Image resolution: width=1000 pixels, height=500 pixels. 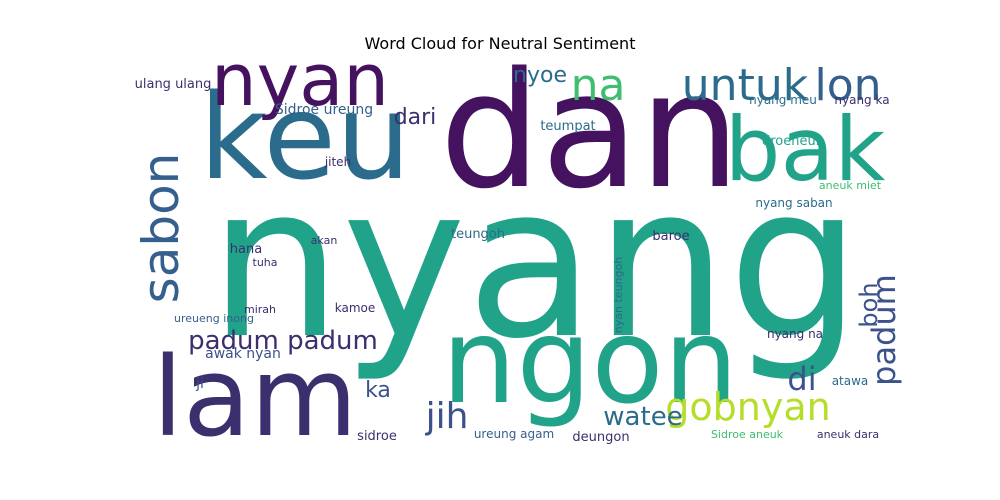 What do you see at coordinates (254, 397) in the screenshot?
I see `cloud-word: lam` at bounding box center [254, 397].